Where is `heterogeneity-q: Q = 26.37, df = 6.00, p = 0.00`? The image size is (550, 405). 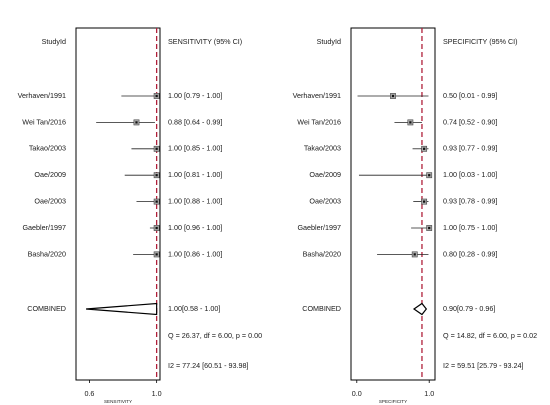
heterogeneity-q: Q = 26.37, df = 6.00, p = 0.00 is located at coordinates (215, 335).